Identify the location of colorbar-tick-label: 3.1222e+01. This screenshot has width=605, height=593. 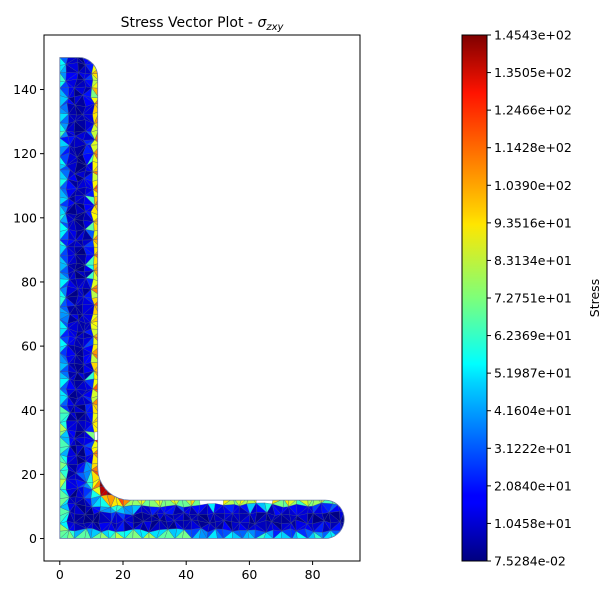
(533, 448).